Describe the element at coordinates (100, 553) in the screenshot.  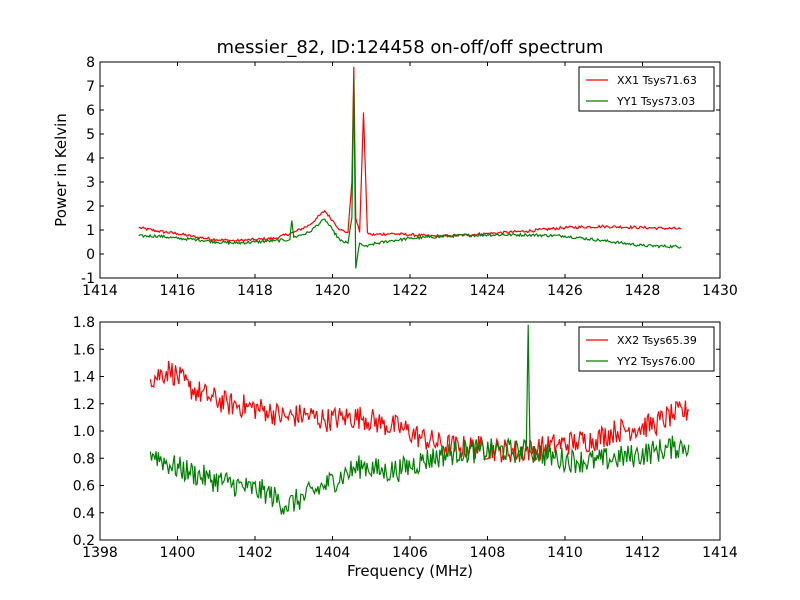
I see `x-tick-label: 1398` at that location.